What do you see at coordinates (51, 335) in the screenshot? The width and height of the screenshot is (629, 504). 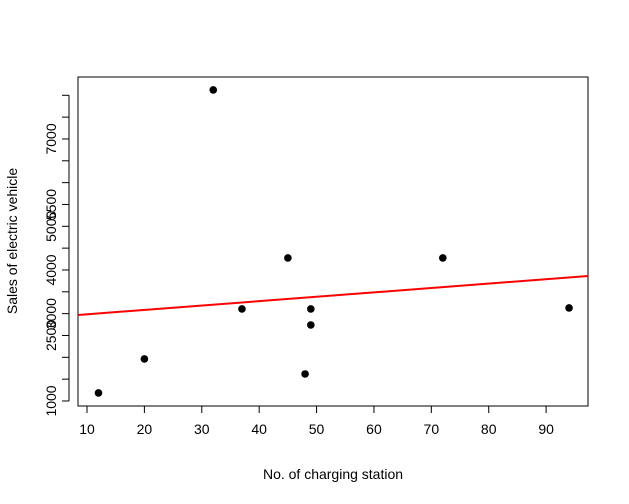 I see `y-tick-label: 2500` at bounding box center [51, 335].